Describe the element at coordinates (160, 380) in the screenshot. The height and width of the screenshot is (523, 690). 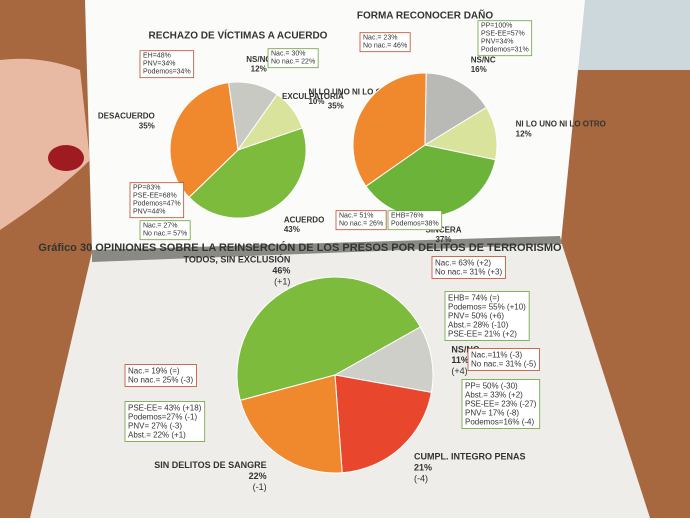
I see `annotation-line: No nac.= 25% (-3)` at that location.